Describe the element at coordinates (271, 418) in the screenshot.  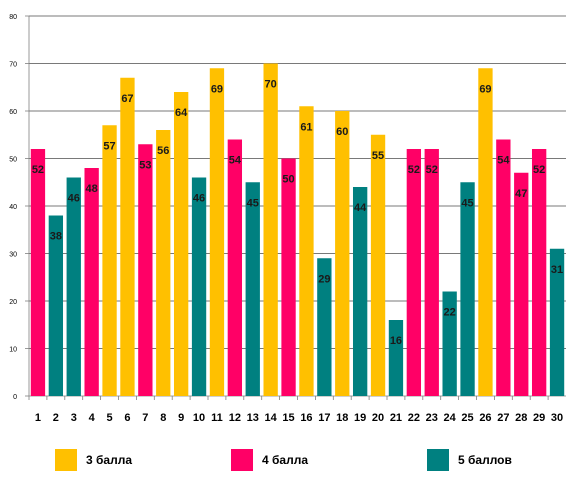
I see `x-tick-label: 14` at that location.